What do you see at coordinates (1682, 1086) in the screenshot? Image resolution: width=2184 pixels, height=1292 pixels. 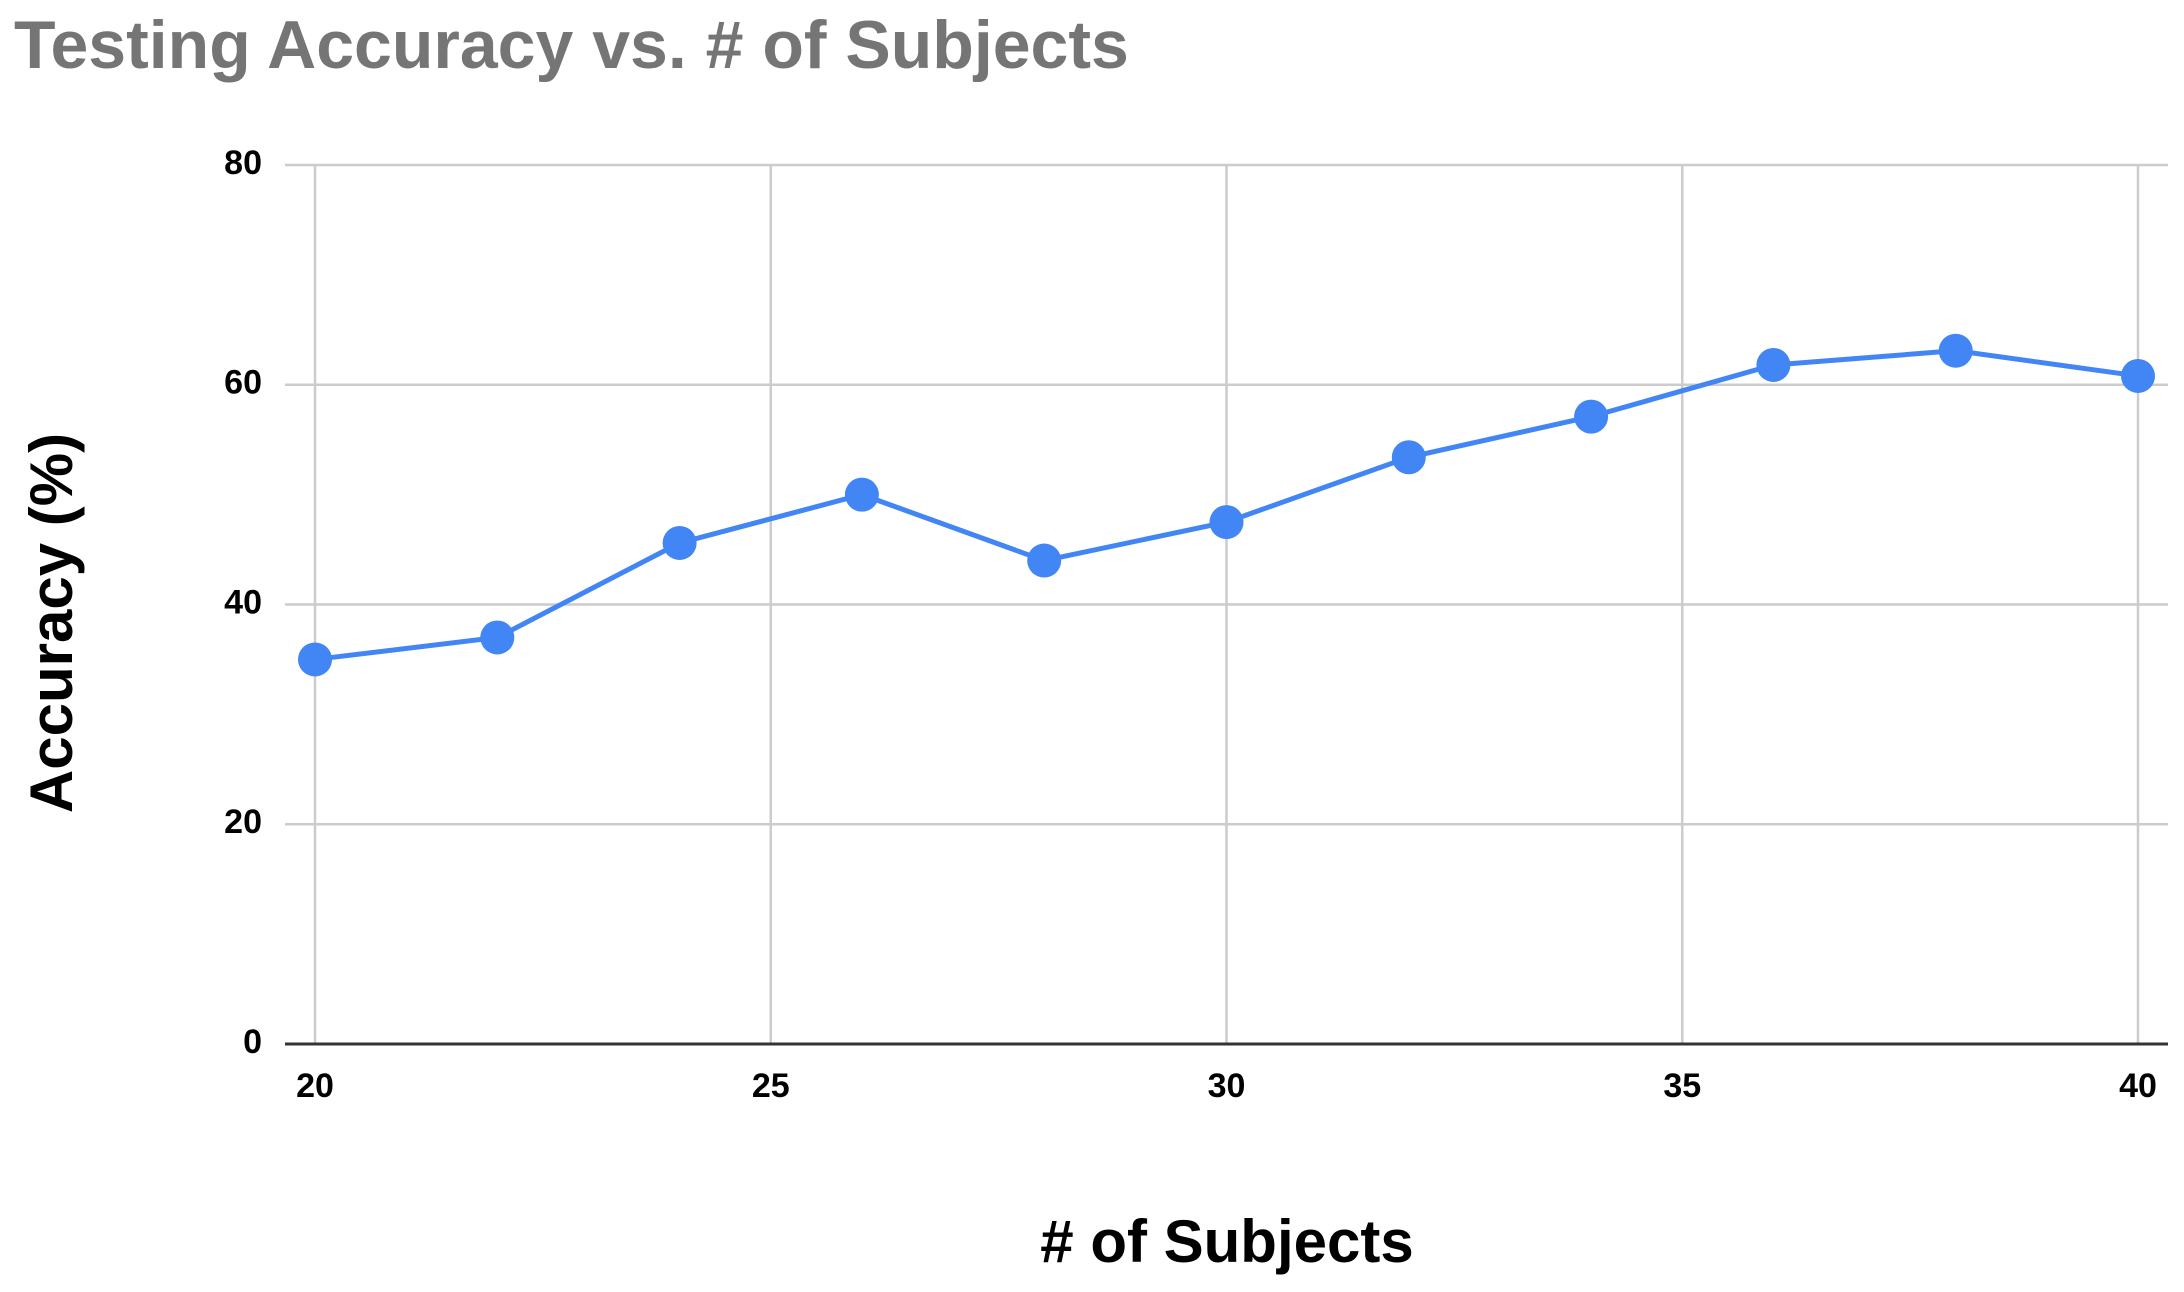 I see `x-tick-label: 35` at bounding box center [1682, 1086].